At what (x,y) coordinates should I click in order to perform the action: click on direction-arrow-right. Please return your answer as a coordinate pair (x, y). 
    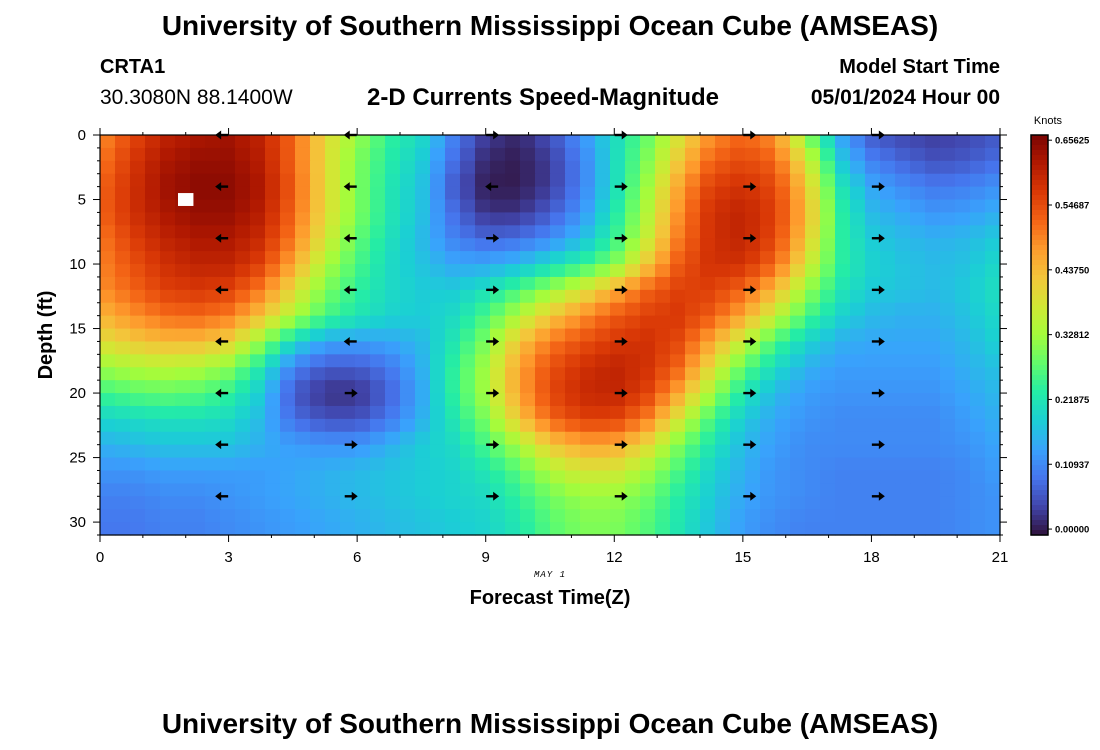
    Looking at the image, I should click on (750, 445).